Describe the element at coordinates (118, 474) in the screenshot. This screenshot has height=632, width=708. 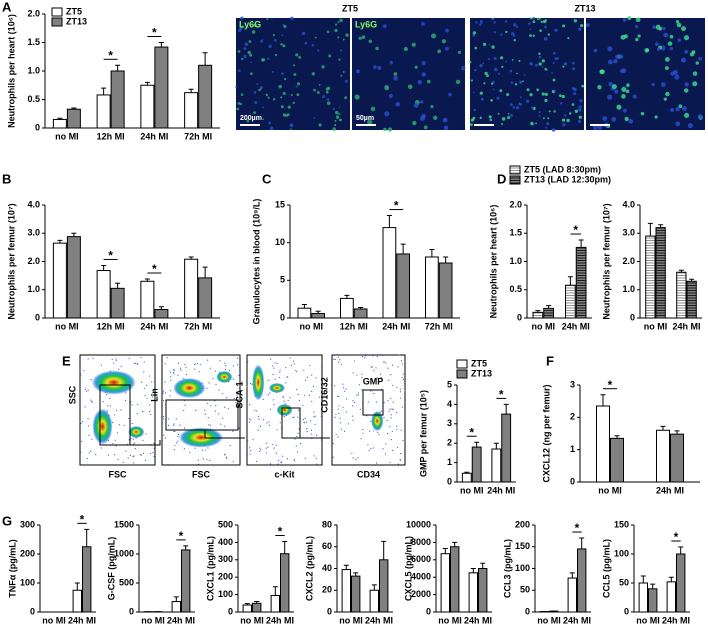
I see `flow-x-label: FSC` at that location.